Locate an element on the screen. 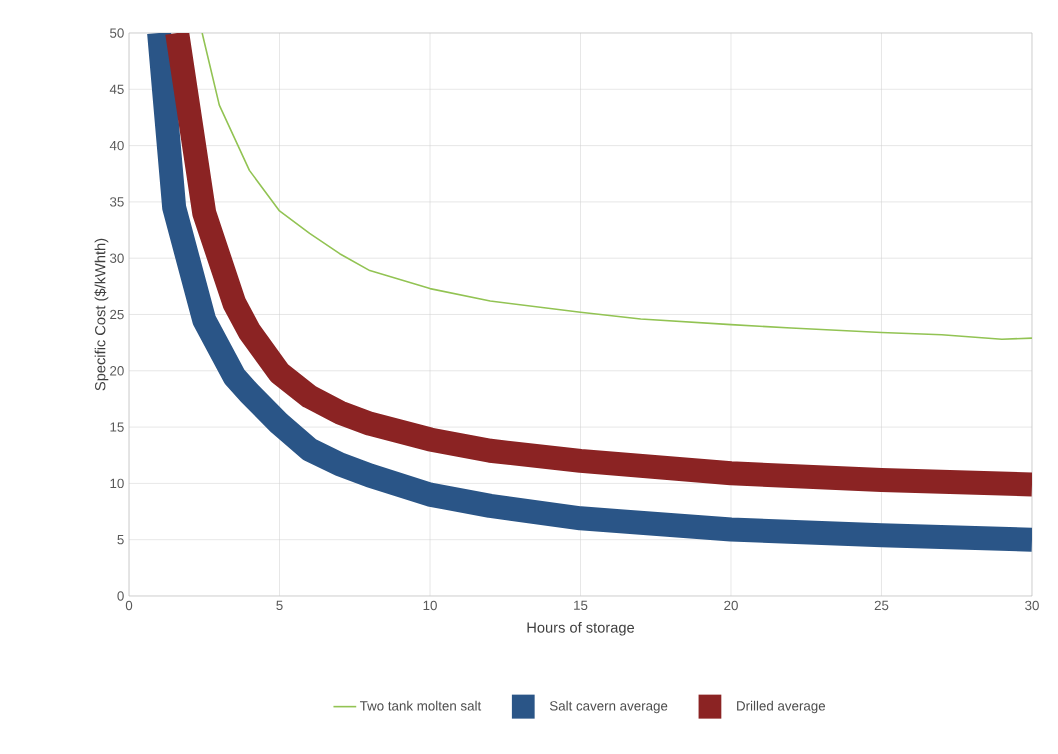 This screenshot has height=754, width=1058. y-tick-label: 40 is located at coordinates (116, 145).